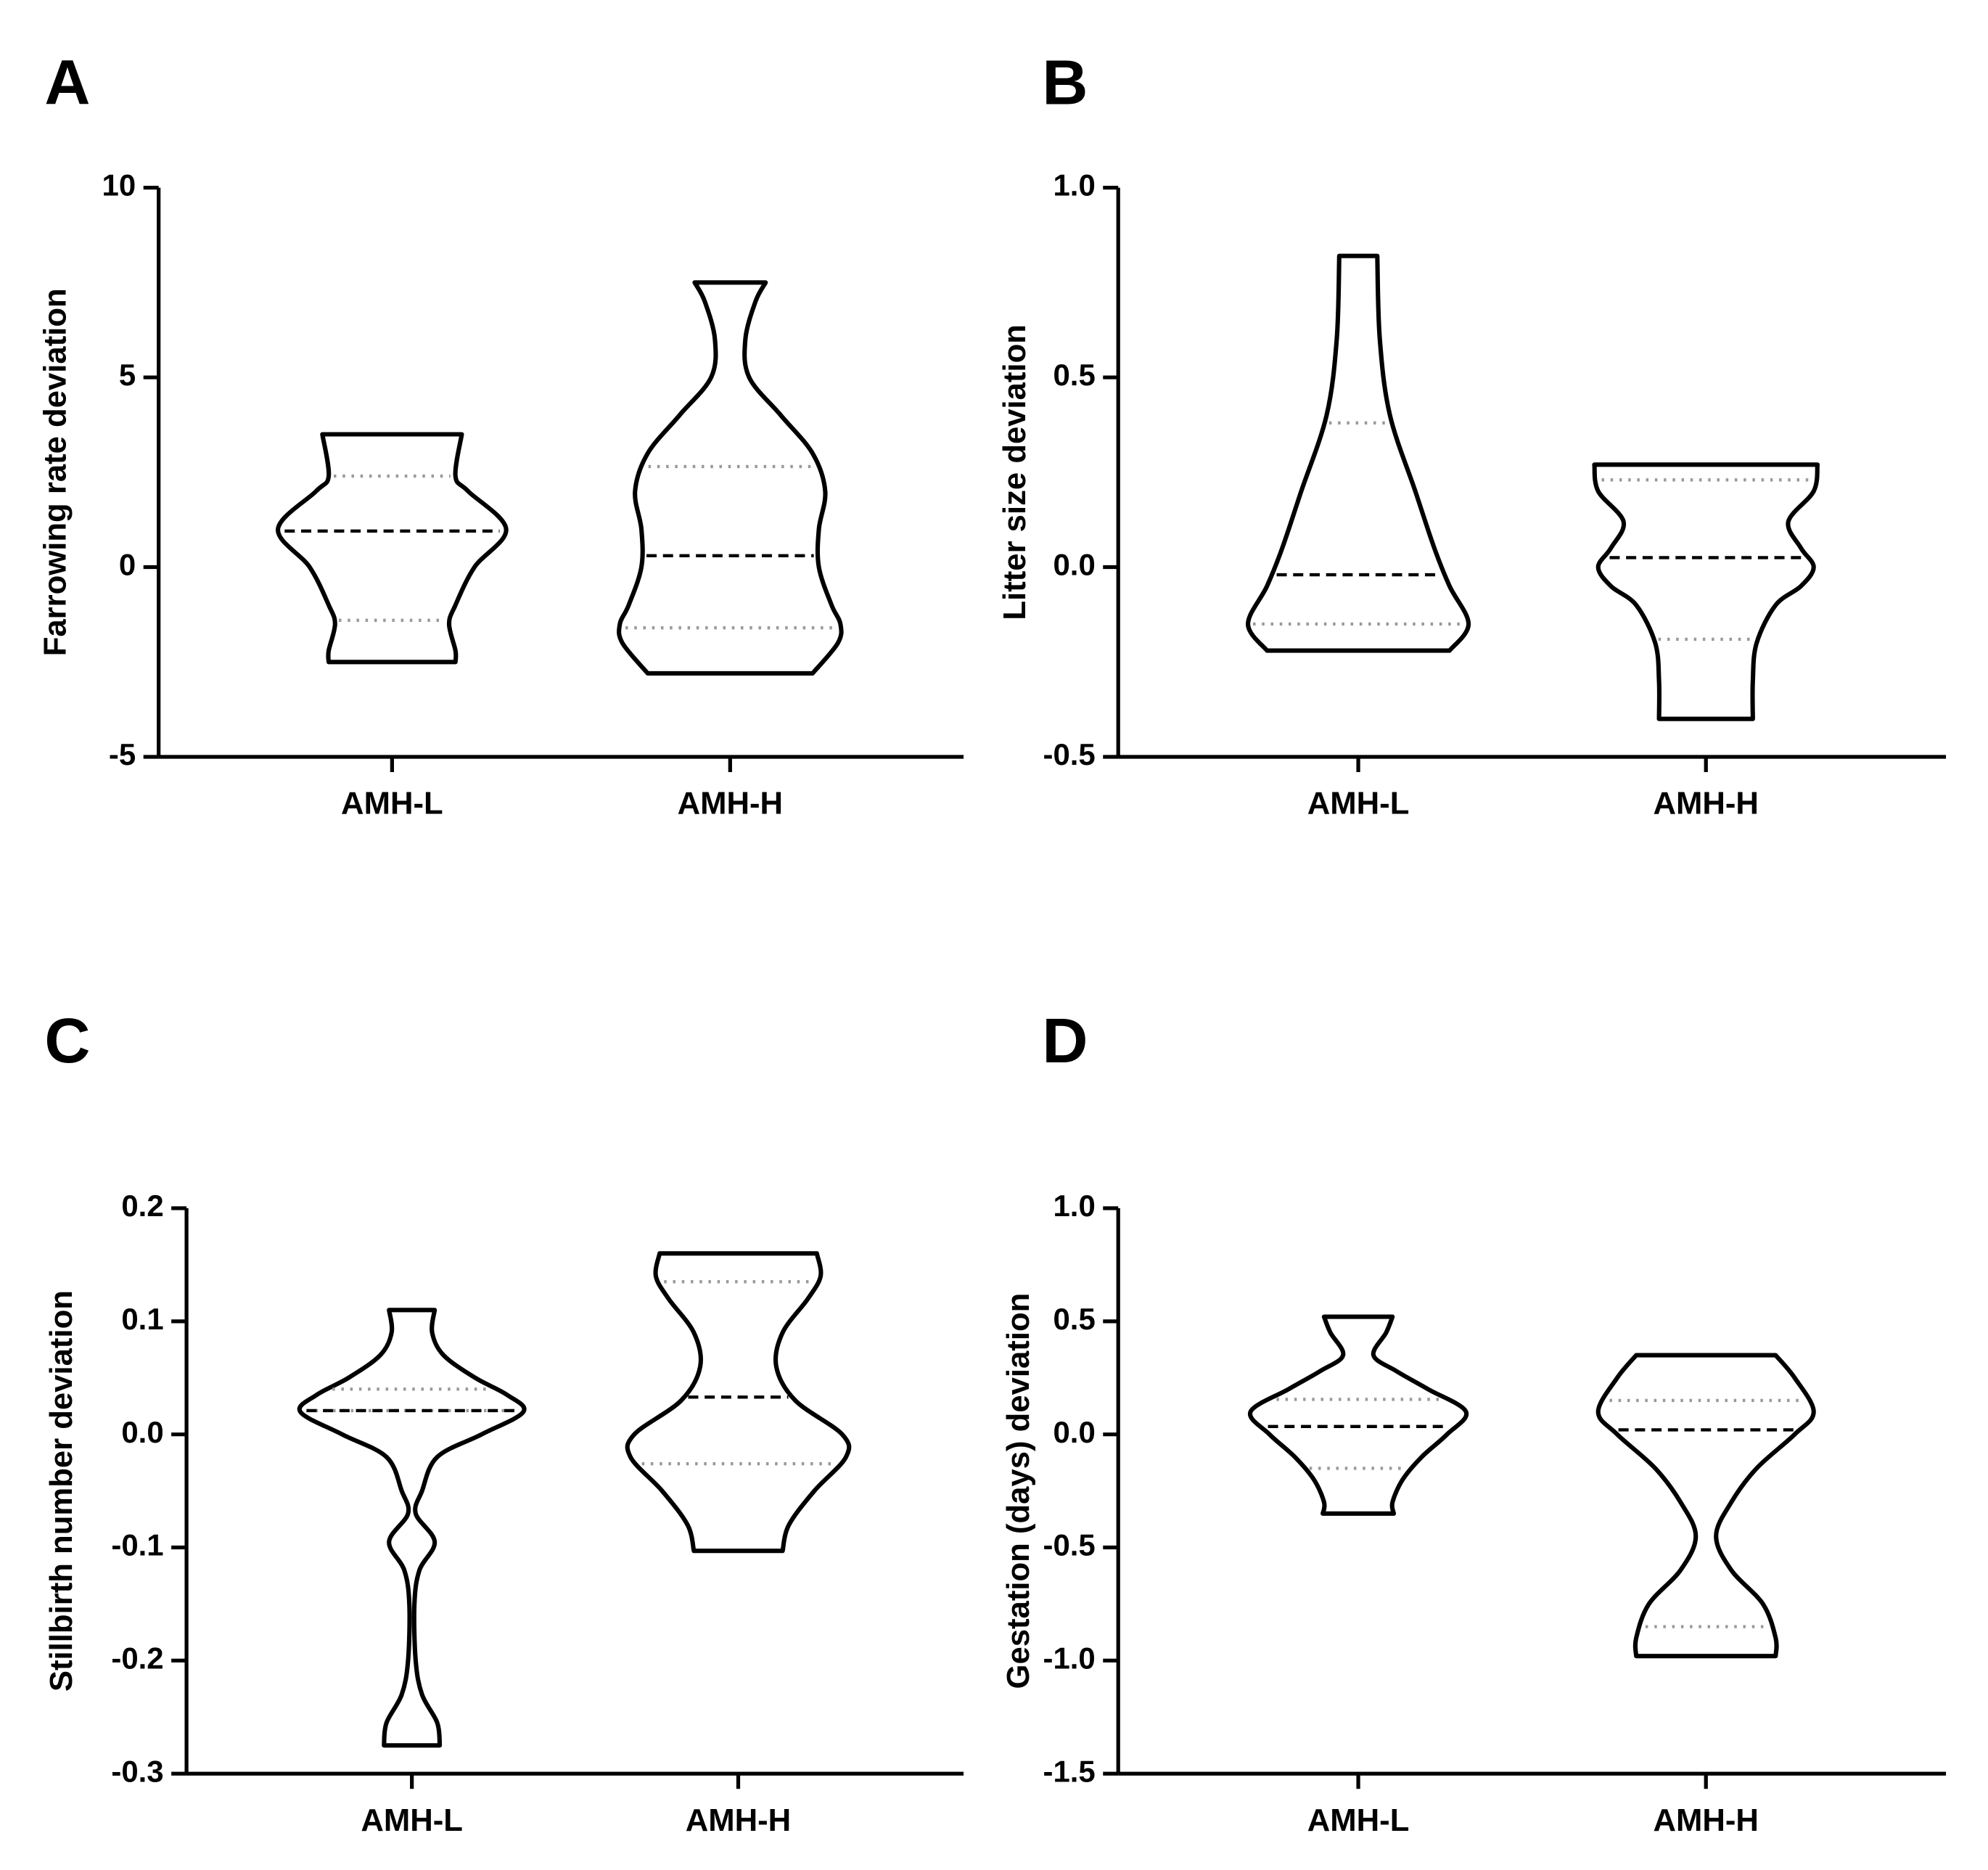 The image size is (1988, 1870). What do you see at coordinates (137, 1771) in the screenshot?
I see `y-tick-label: -0.3` at bounding box center [137, 1771].